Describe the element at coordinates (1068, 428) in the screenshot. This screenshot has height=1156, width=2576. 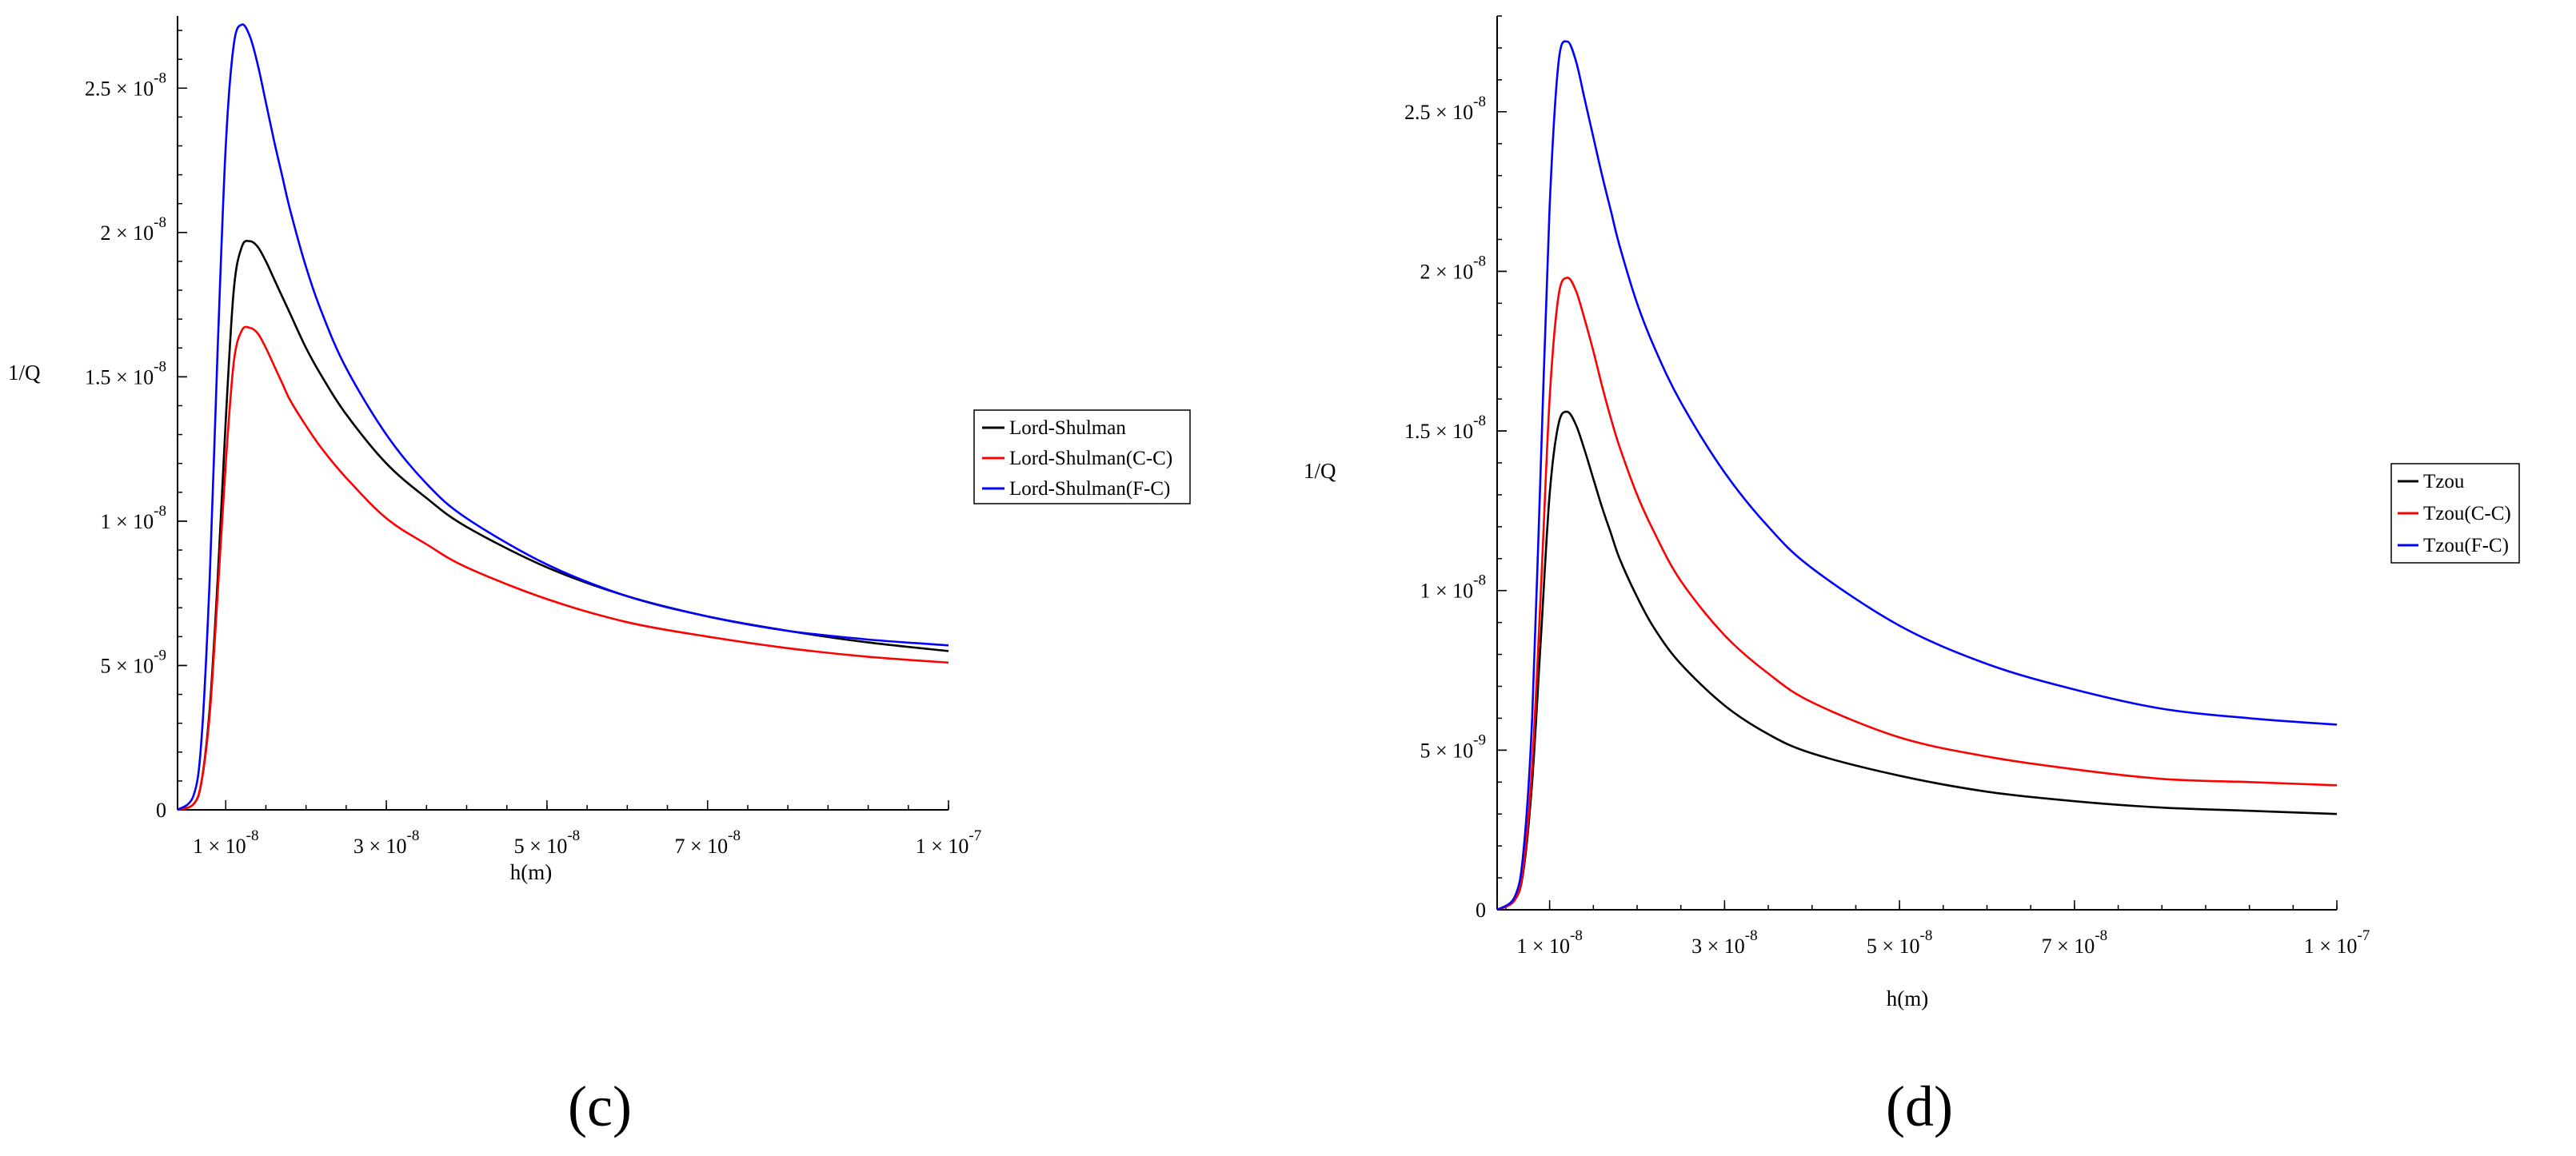
I see `legend-label: Lord-Shulman` at that location.